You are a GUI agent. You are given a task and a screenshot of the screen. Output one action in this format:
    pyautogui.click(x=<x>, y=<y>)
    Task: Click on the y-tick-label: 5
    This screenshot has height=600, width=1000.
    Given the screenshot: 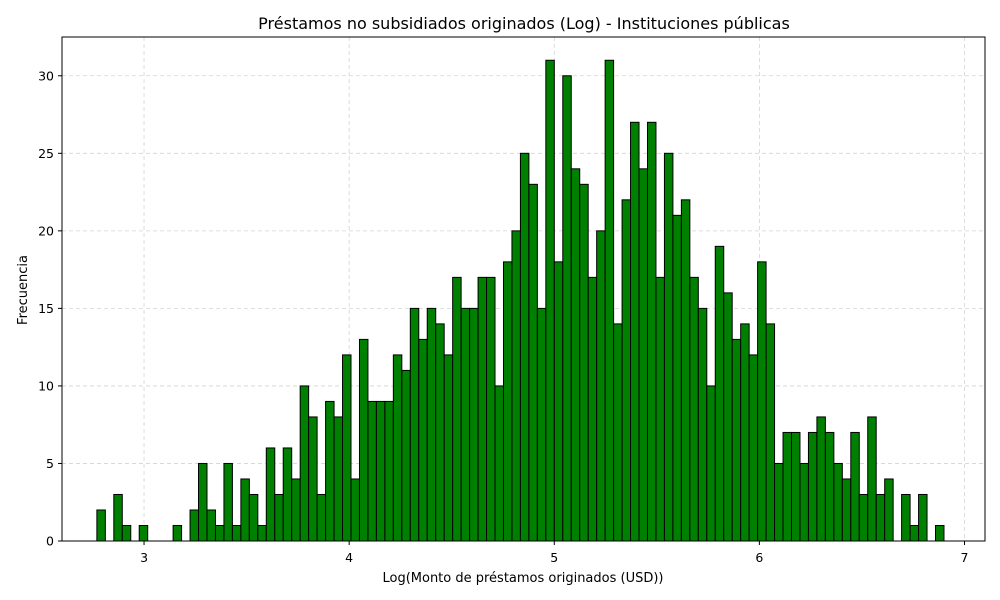 What is the action you would take?
    pyautogui.click(x=50, y=463)
    